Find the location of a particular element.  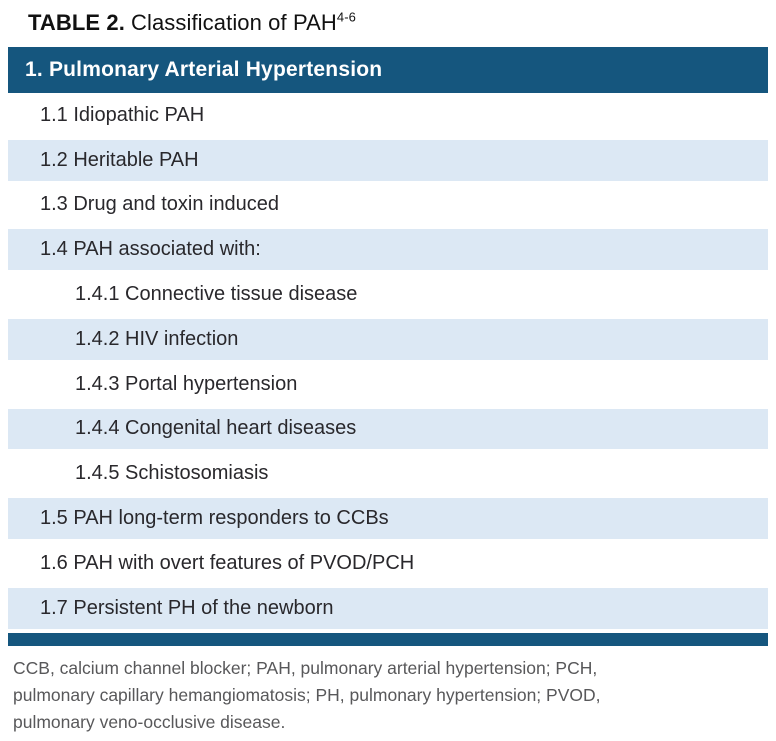

table-row: 1.5 PAH long-term responders to CCBs is located at coordinates (388, 518).